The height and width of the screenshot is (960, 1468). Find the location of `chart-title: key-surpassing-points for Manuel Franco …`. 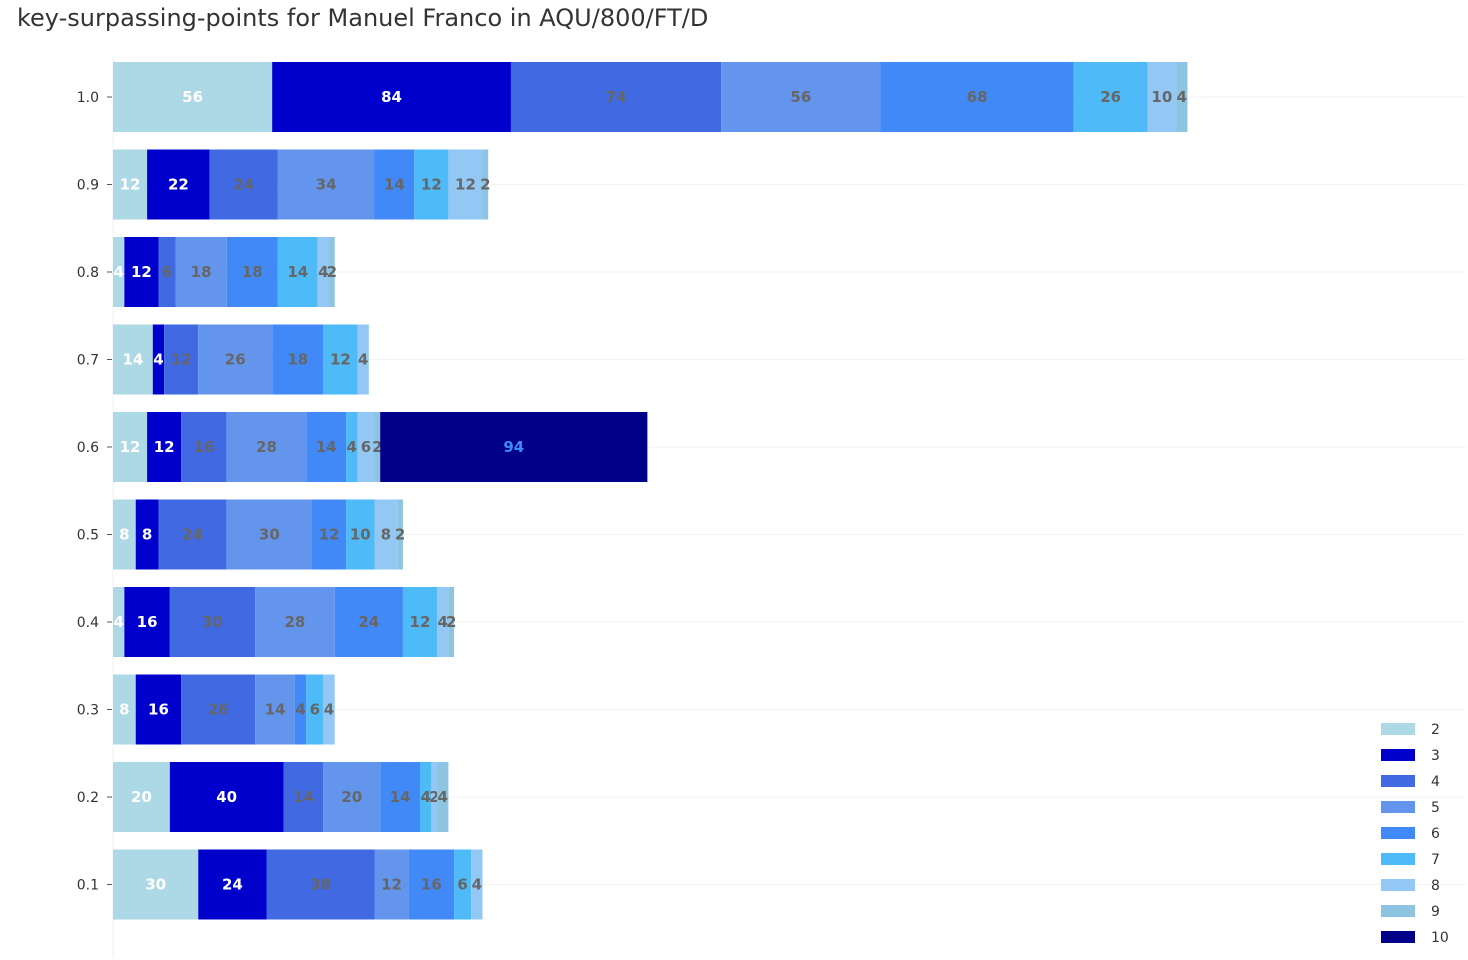

chart-title: key-surpassing-points for Manuel Franco … is located at coordinates (363, 18).